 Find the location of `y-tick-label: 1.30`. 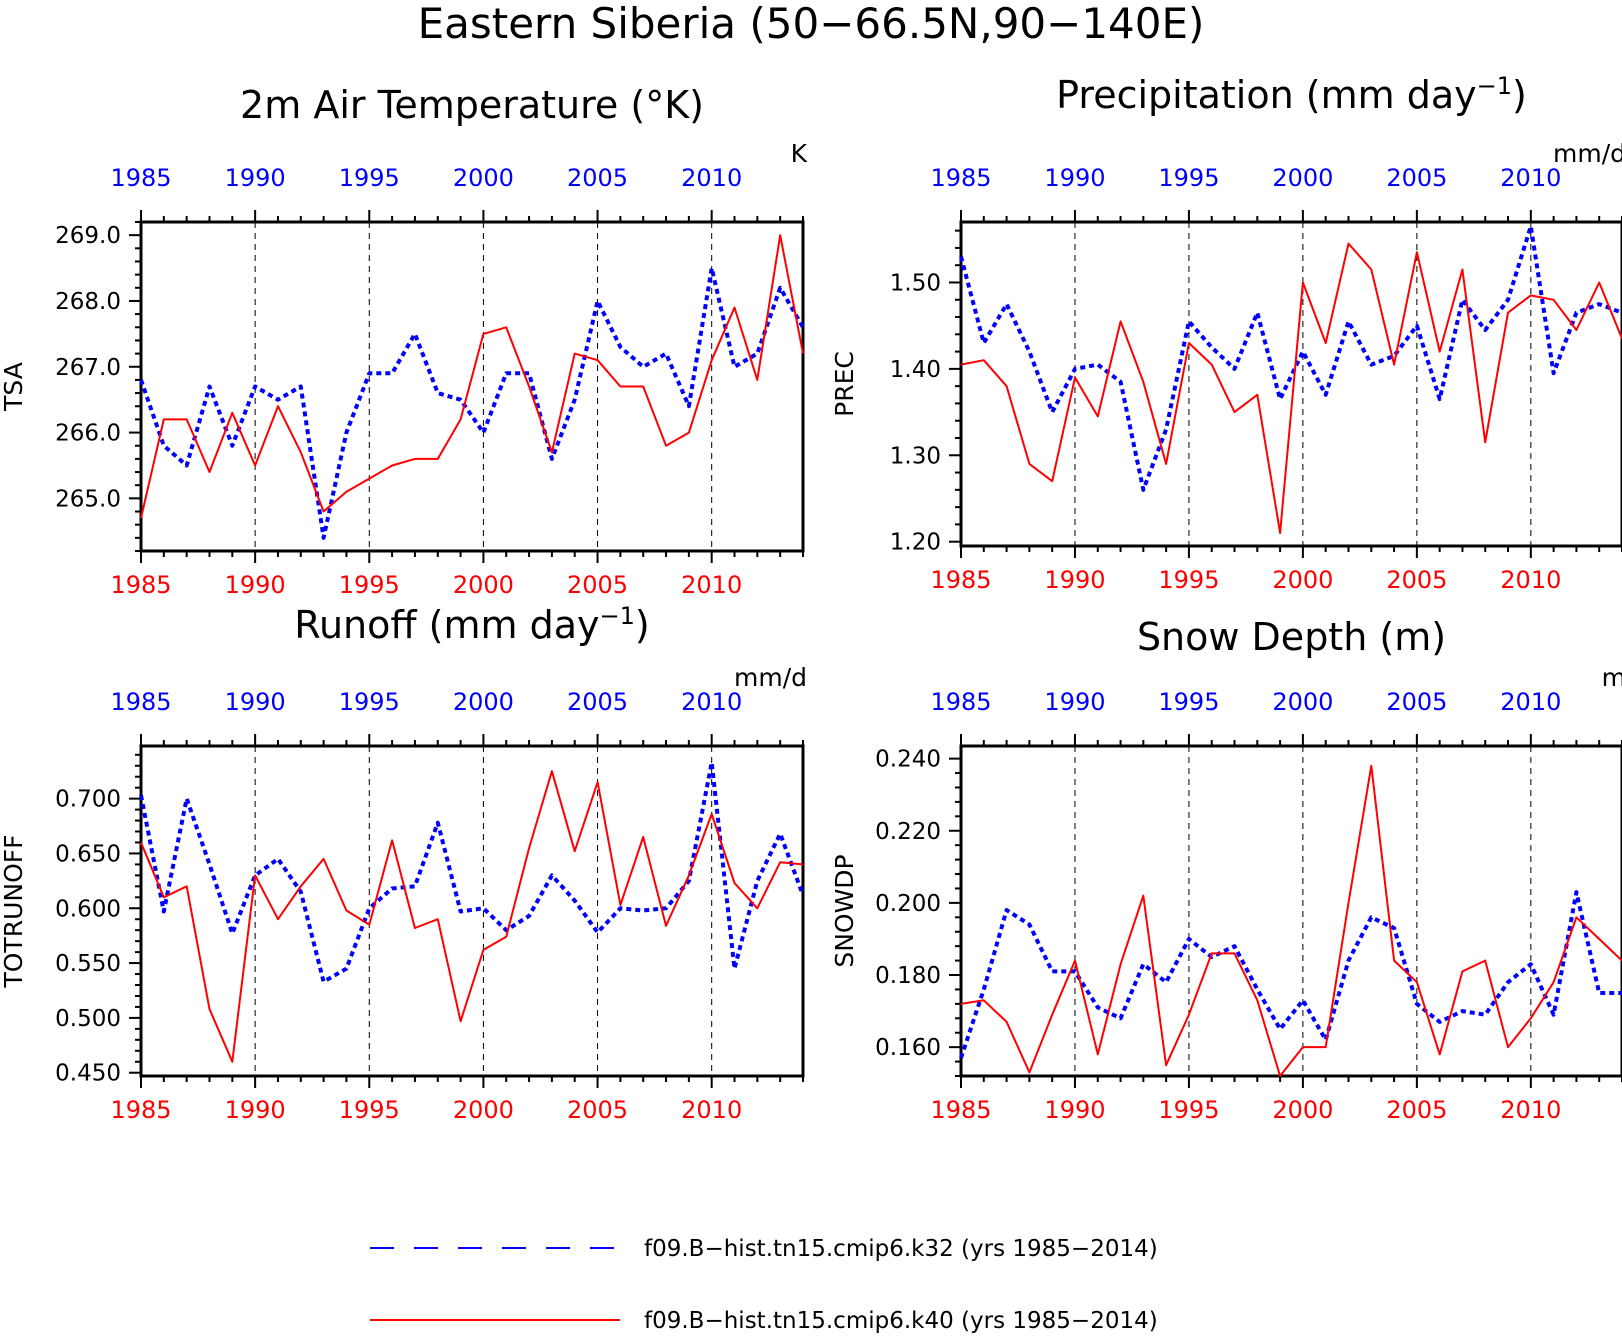

y-tick-label: 1.30 is located at coordinates (915, 456).